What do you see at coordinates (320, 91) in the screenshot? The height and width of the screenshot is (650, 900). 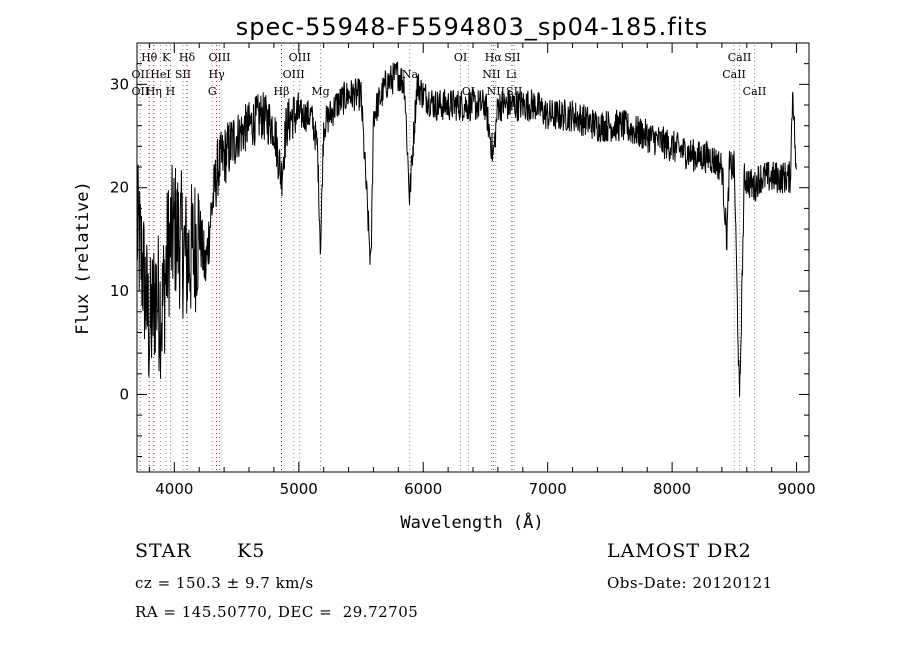 I see `line-label: Mg` at bounding box center [320, 91].